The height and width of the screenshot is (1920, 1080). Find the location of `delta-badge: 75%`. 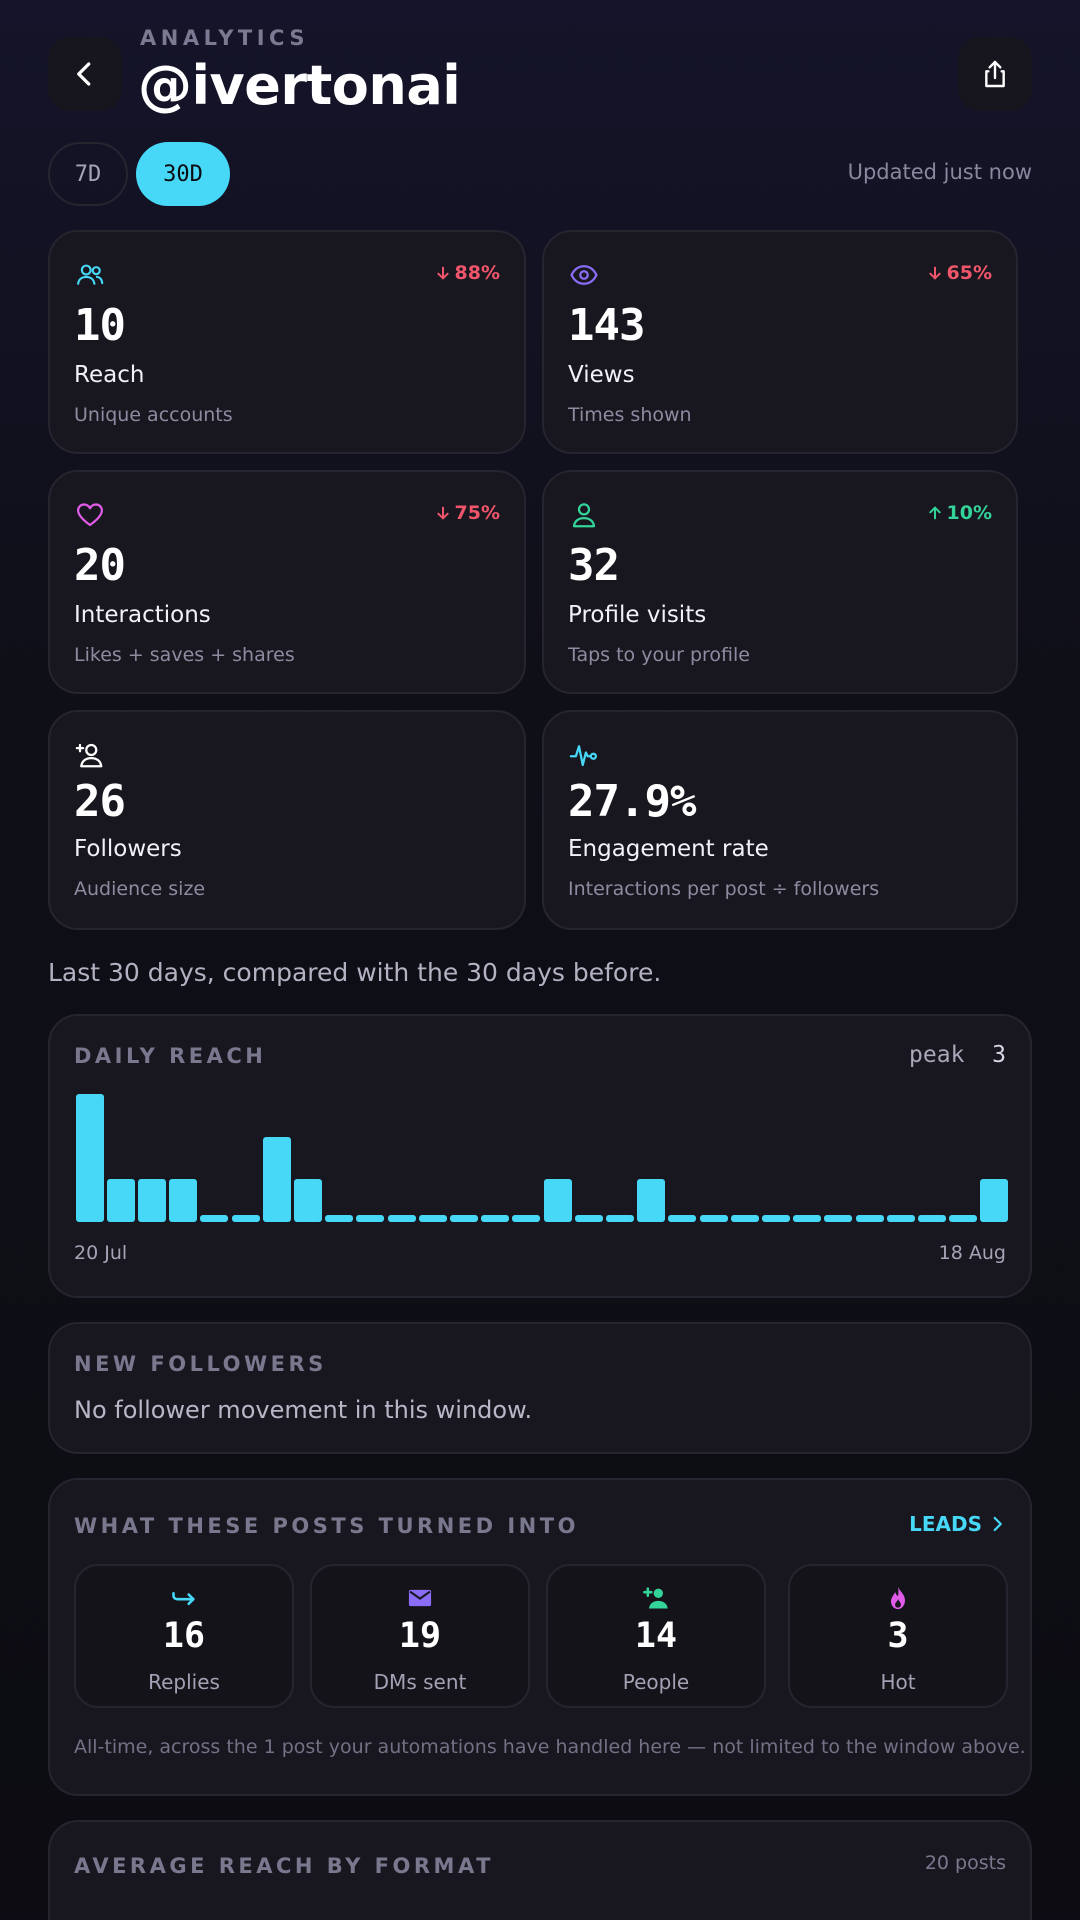

delta-badge: 75% is located at coordinates (467, 513).